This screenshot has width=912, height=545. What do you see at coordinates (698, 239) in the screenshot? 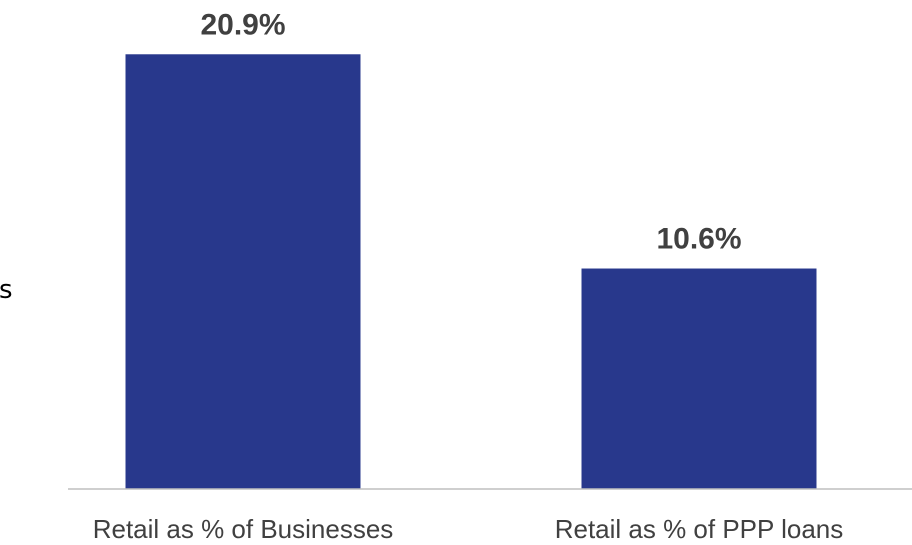
I see `data-label-2: 10.6%` at bounding box center [698, 239].